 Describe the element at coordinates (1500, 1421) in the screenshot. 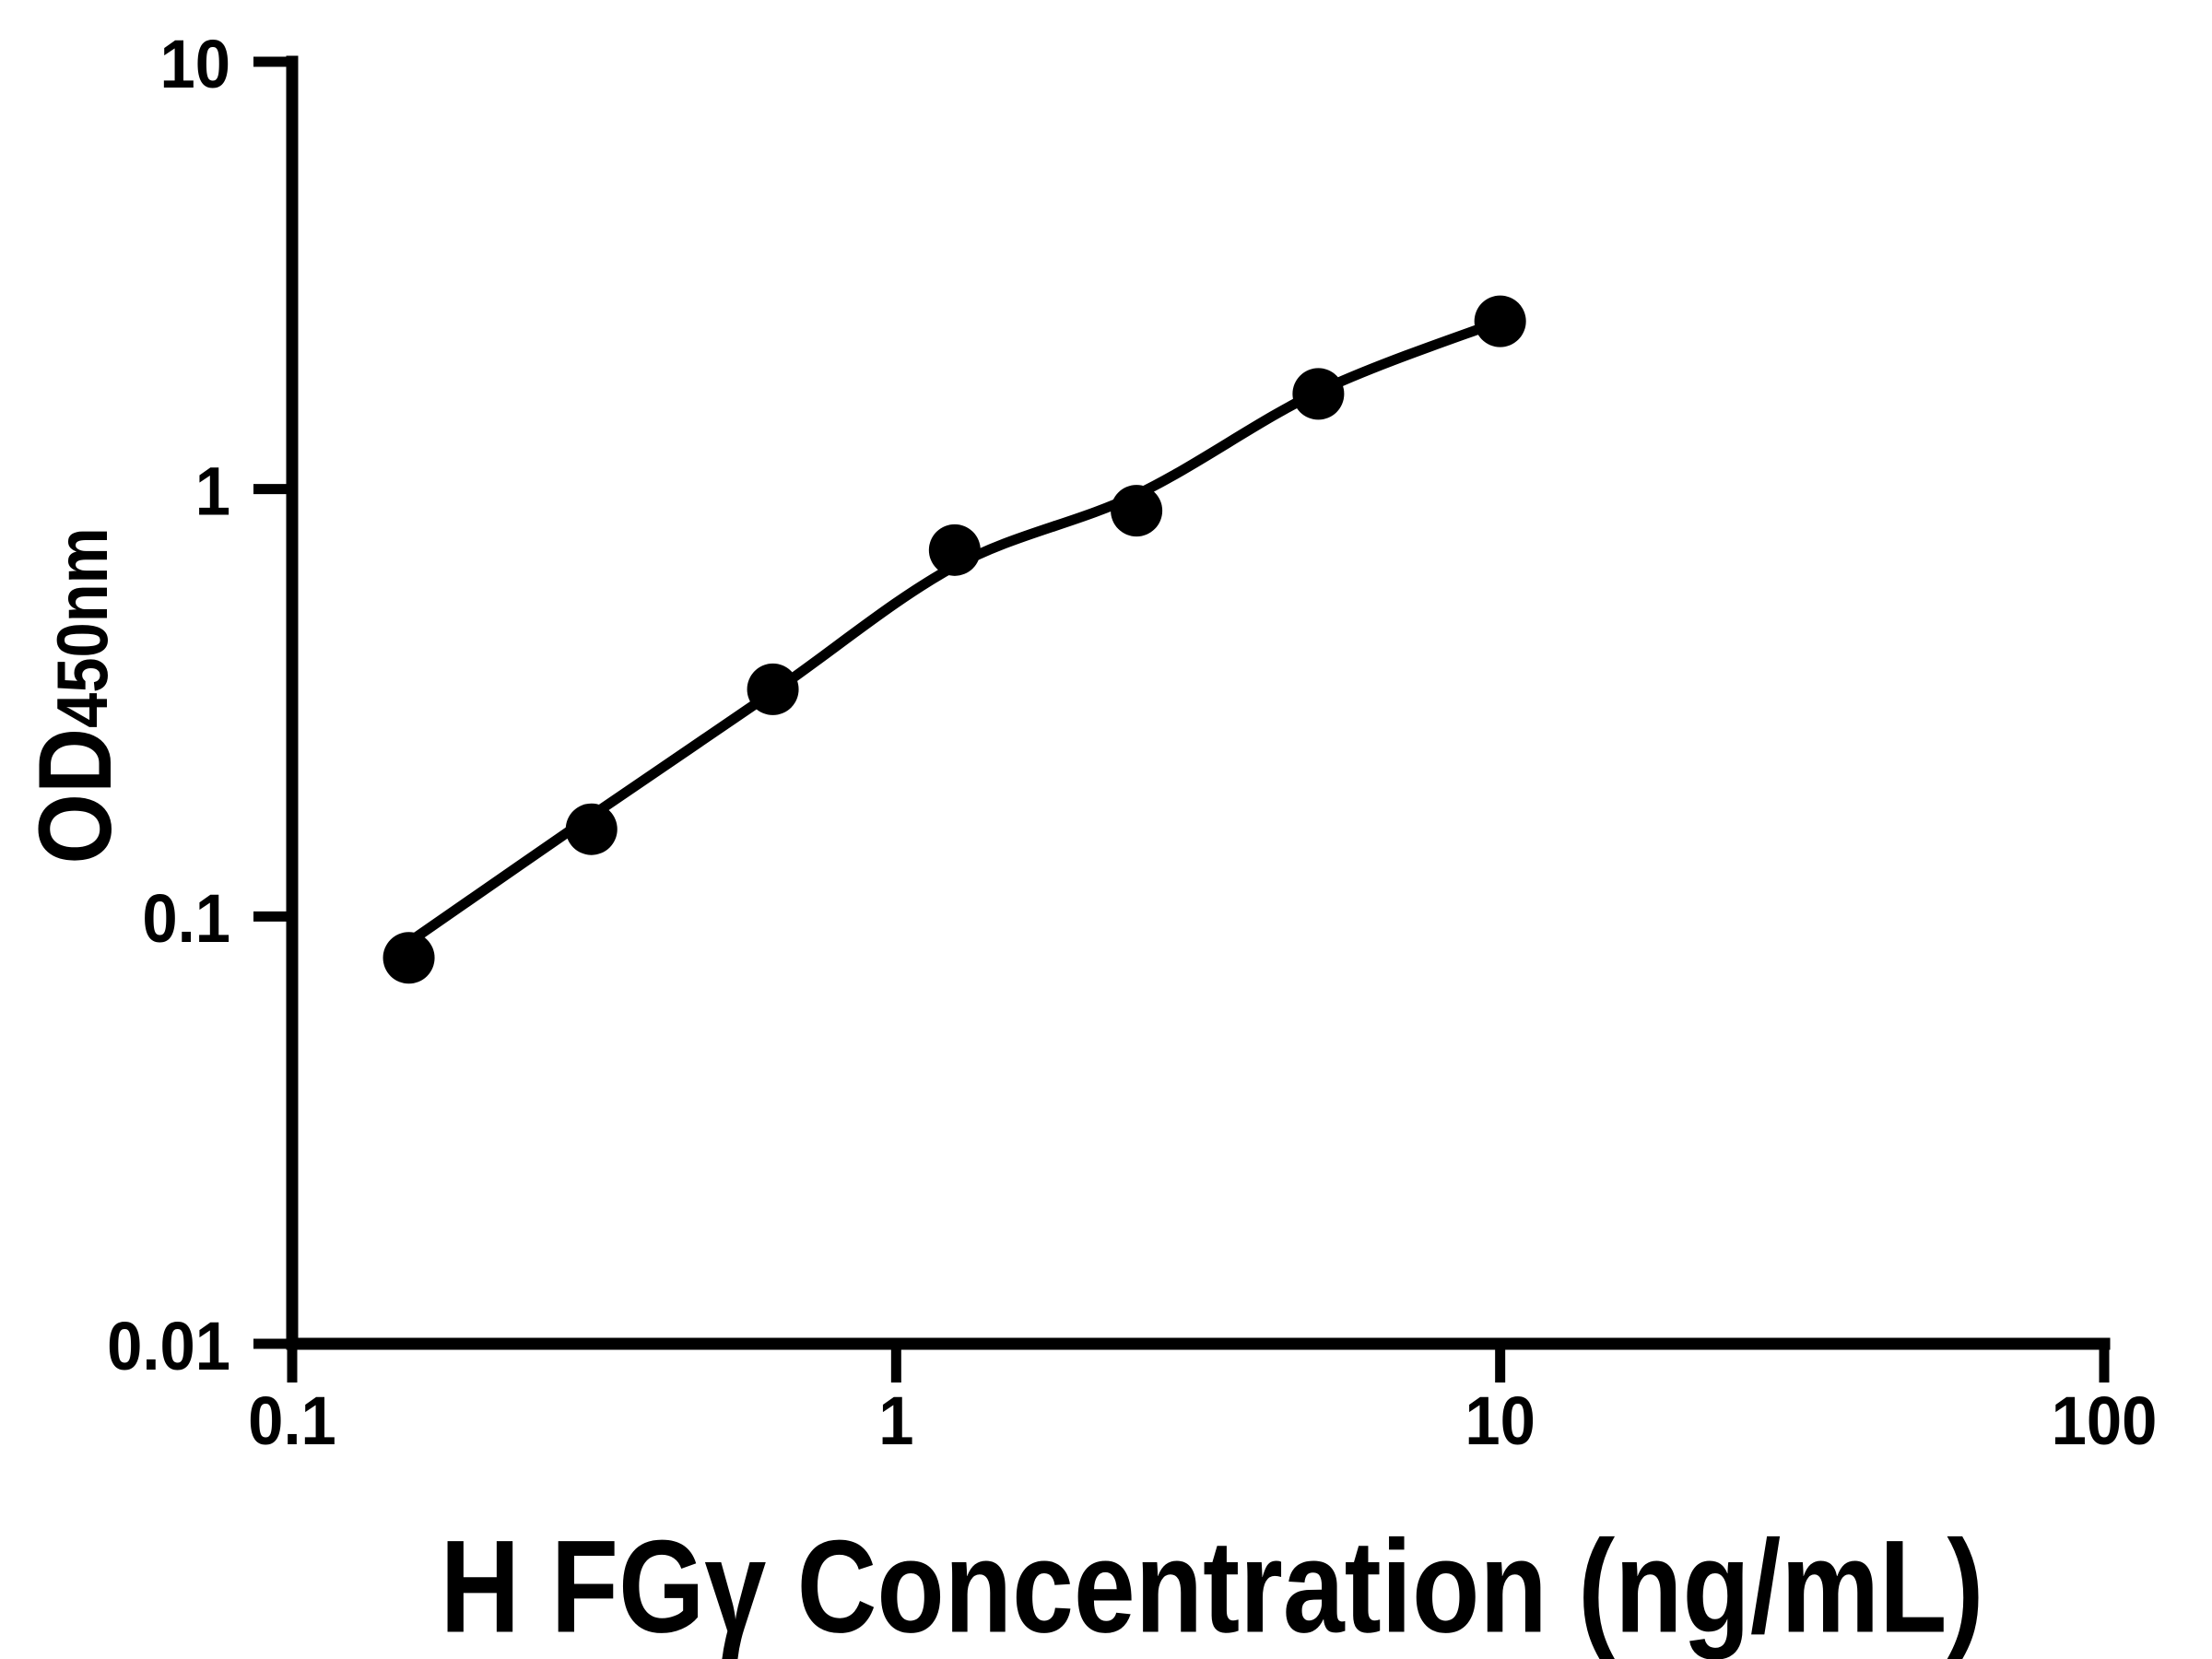

I see `x-tick-label: 10` at that location.